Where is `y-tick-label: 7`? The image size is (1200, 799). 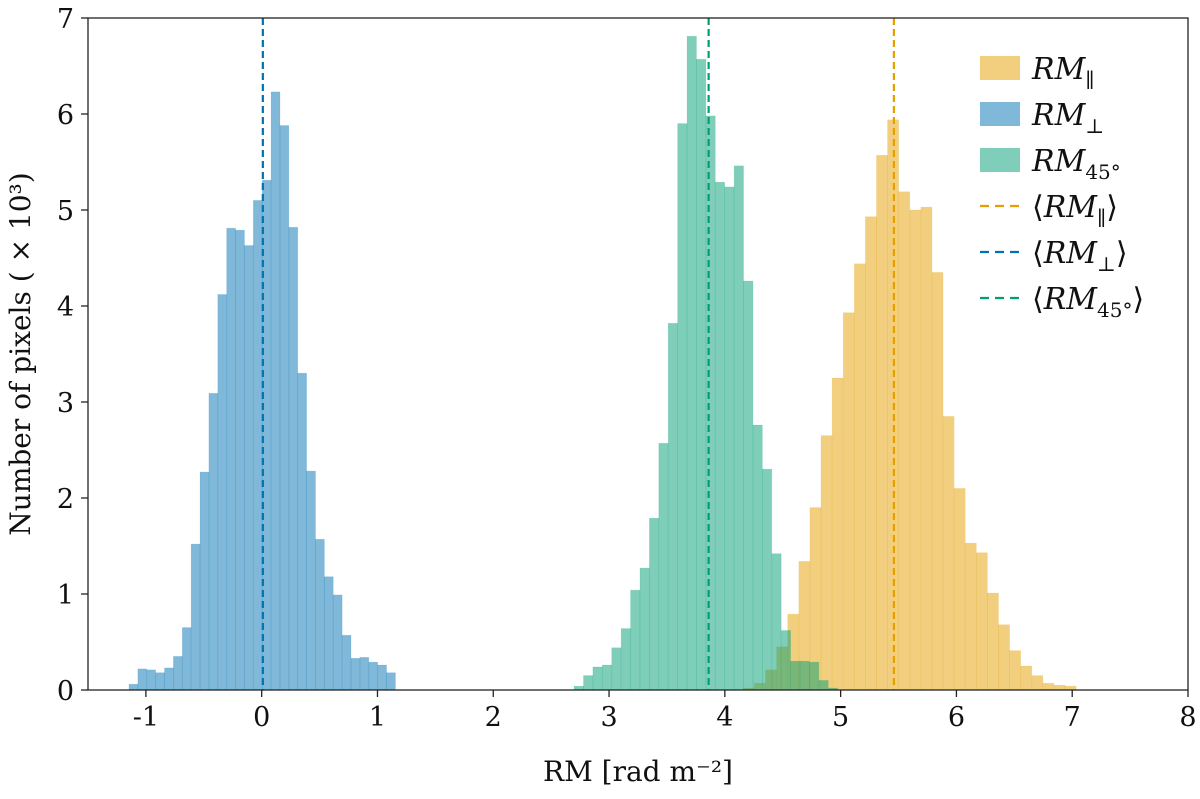
y-tick-label: 7 is located at coordinates (65, 19).